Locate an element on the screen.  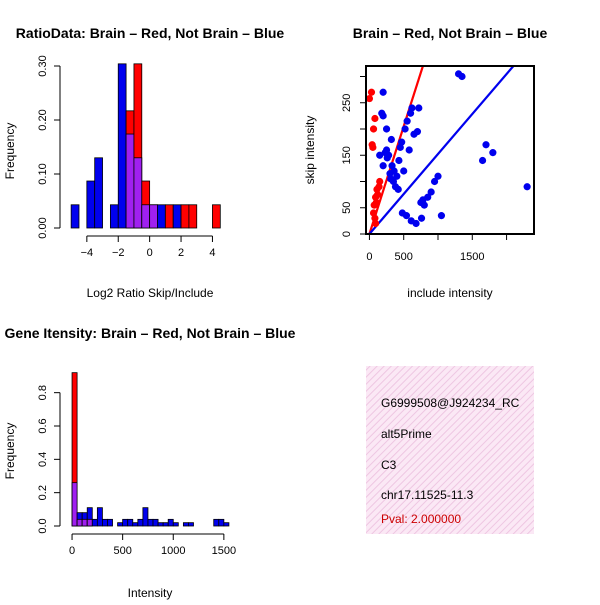
intensity-histogram-xlabel: Intensity is located at coordinates (150, 593).